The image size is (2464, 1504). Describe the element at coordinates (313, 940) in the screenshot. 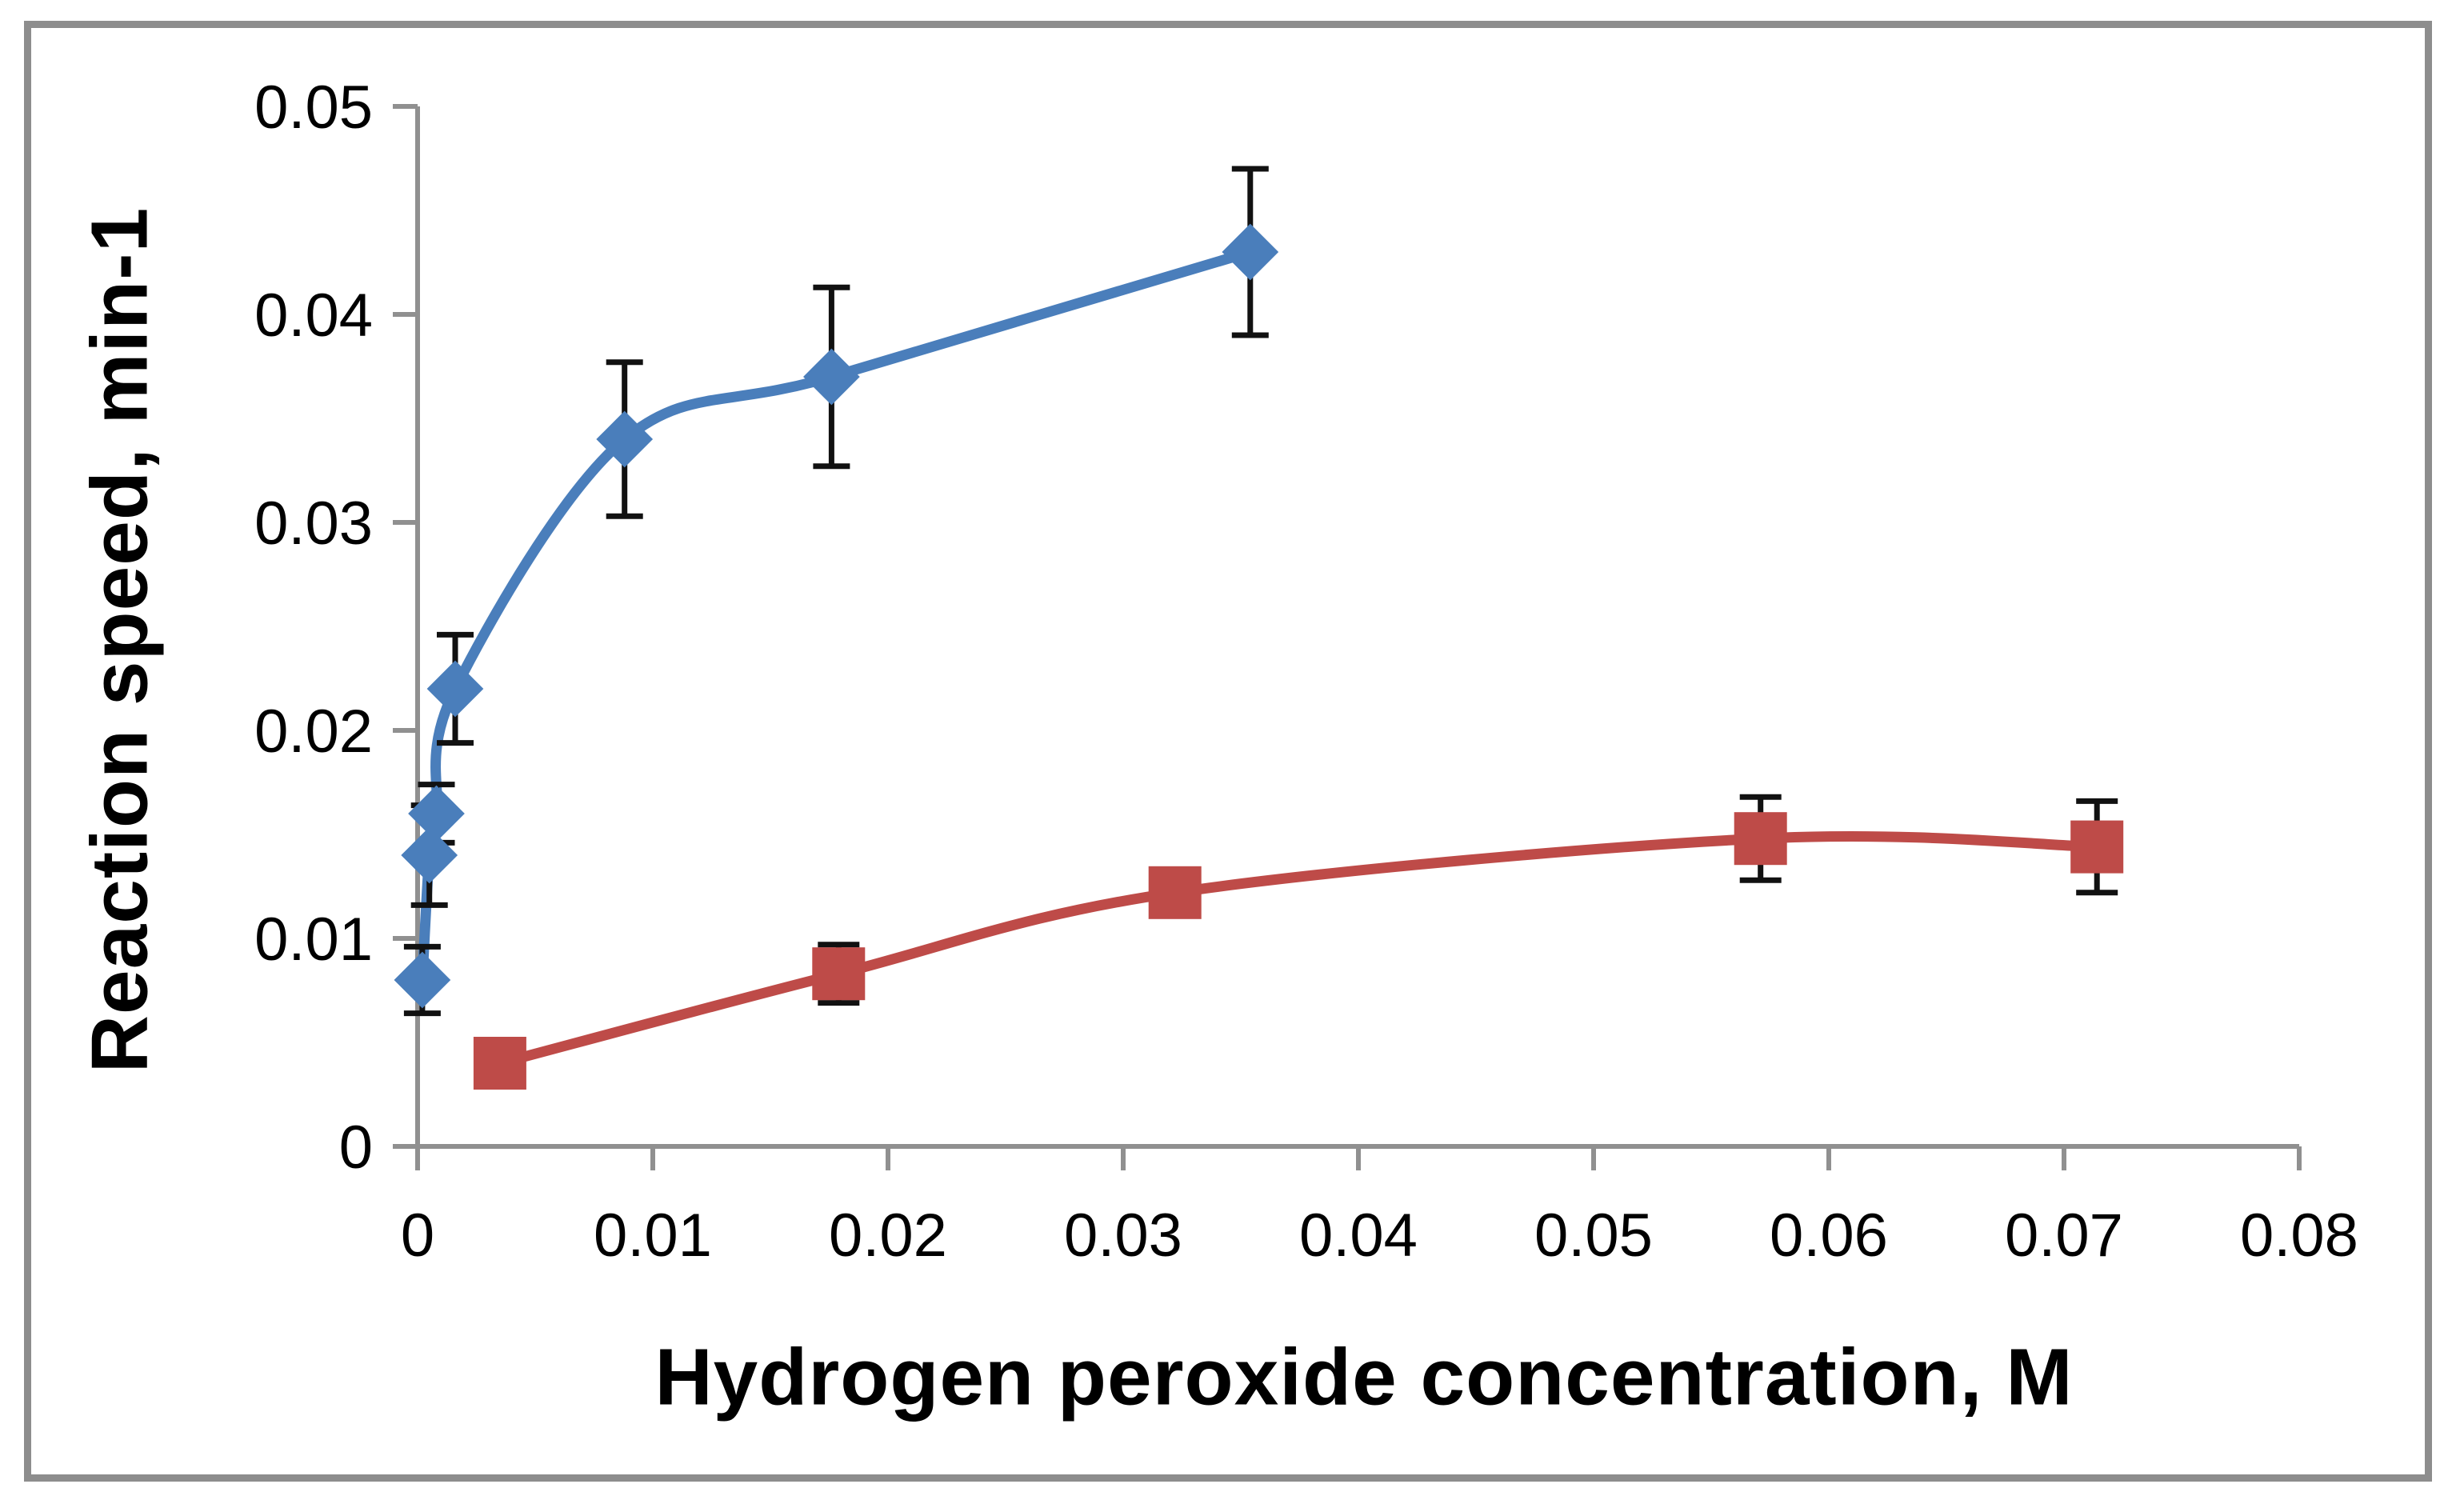

I see `y-tick-label: 0.01` at that location.